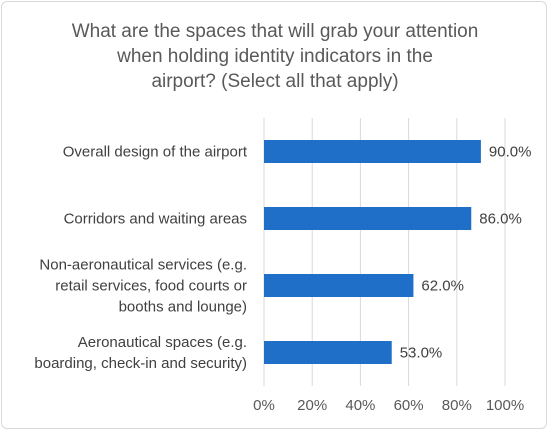 The image size is (550, 432). What do you see at coordinates (312, 405) in the screenshot?
I see `x-tick-label: 20%` at bounding box center [312, 405].